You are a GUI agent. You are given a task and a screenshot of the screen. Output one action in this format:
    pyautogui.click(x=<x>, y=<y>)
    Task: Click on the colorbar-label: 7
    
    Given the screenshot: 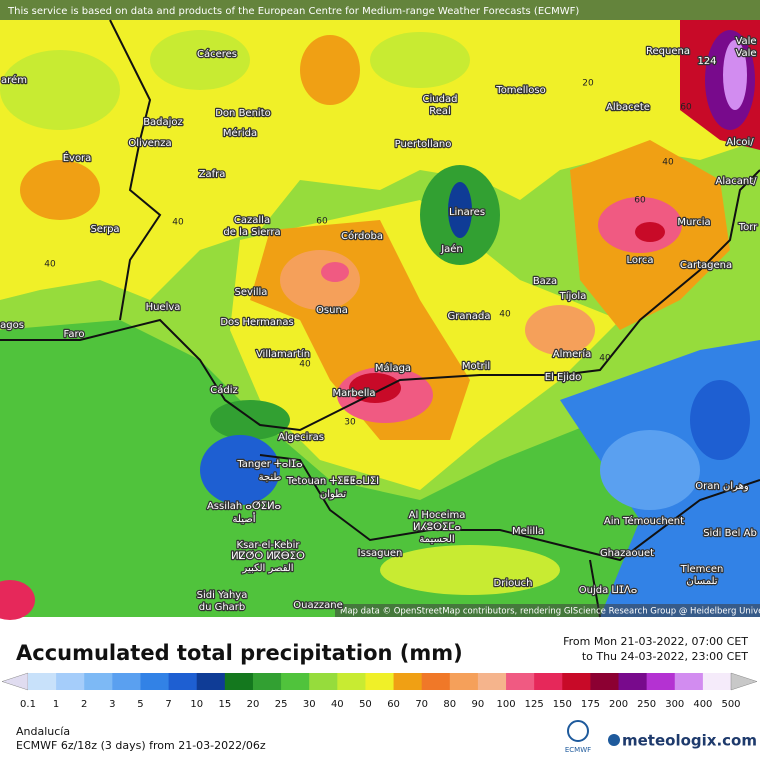 What is the action you would take?
    pyautogui.click(x=168, y=704)
    